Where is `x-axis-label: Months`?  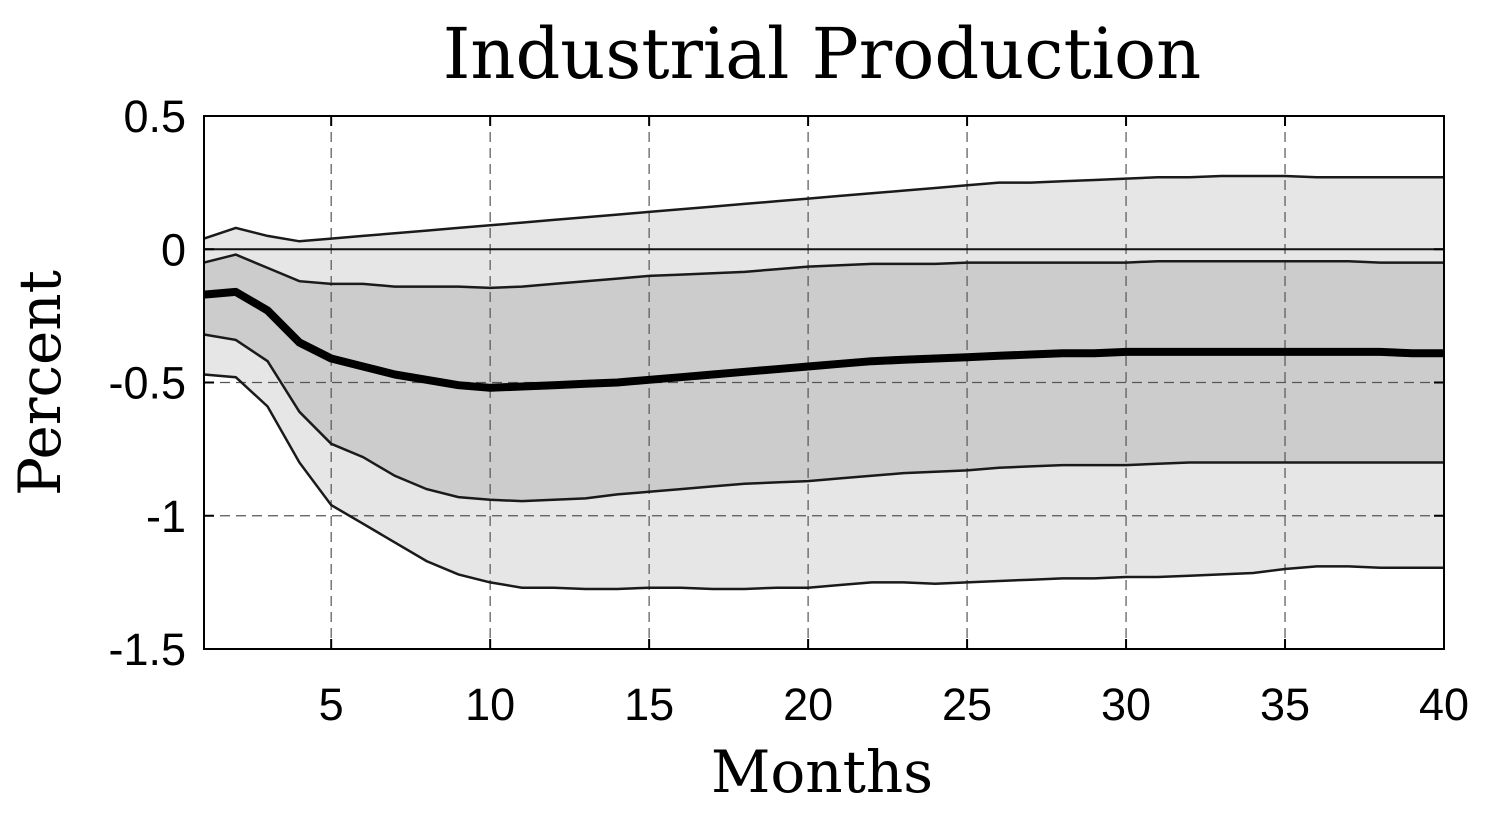 x-axis-label: Months is located at coordinates (822, 772).